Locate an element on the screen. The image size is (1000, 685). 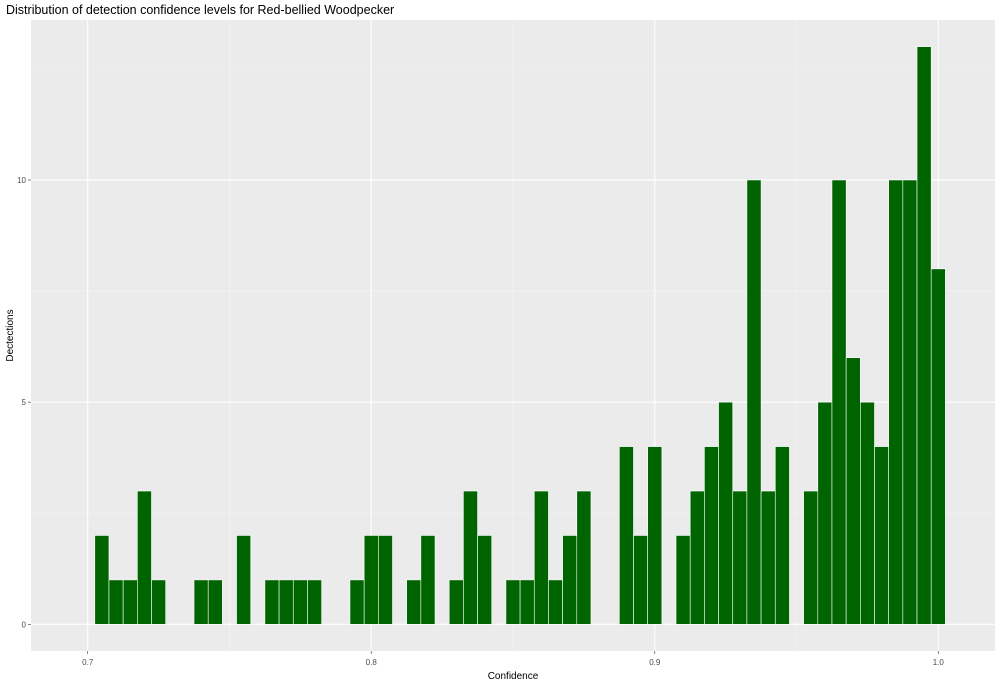
y-tick-label: 0 is located at coordinates (24, 624).